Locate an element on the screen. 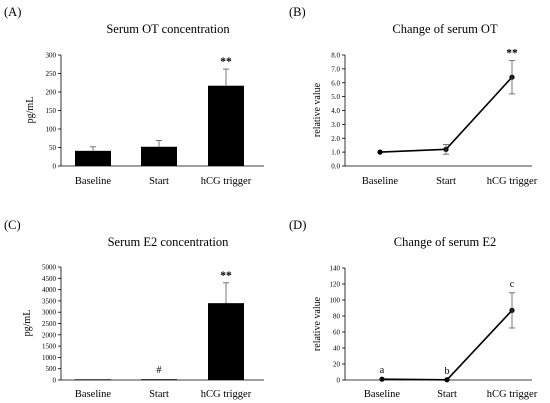 This screenshot has width=550, height=403. y-tick-label: 3500 is located at coordinates (49, 301).